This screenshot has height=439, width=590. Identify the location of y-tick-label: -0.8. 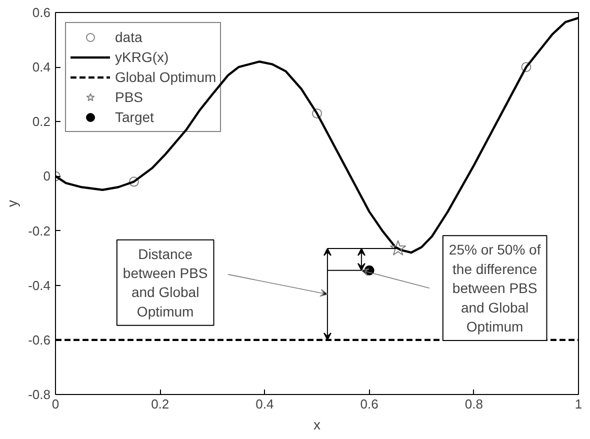
(39, 394).